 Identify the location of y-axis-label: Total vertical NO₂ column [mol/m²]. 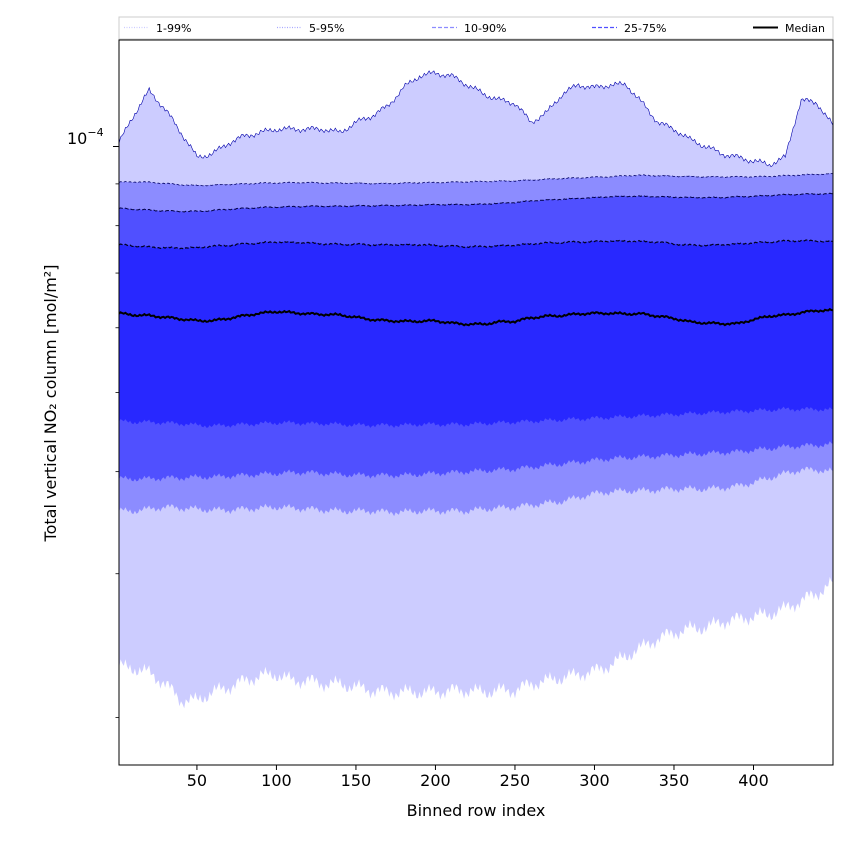
(50, 404).